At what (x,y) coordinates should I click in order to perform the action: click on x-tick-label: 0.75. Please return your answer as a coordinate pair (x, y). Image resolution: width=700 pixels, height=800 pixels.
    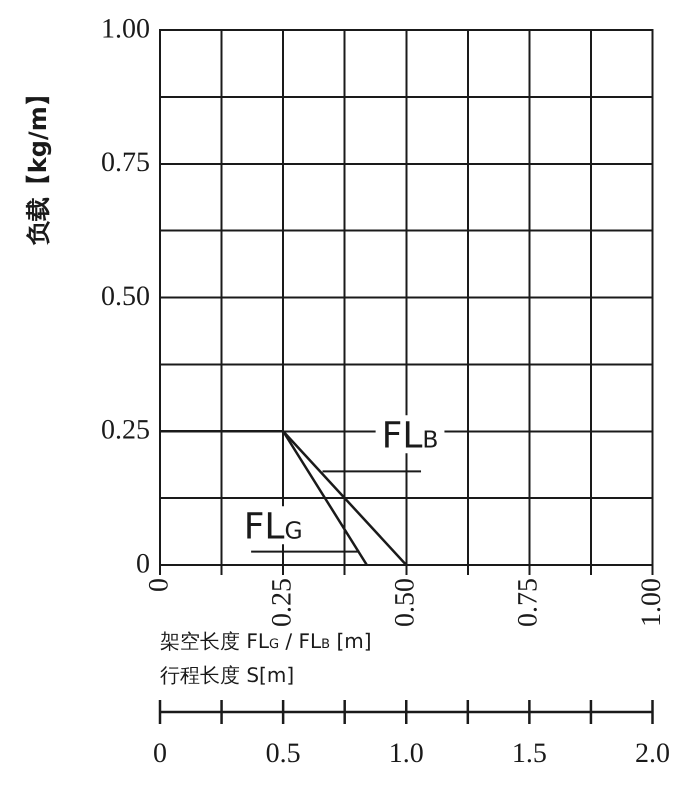
    Looking at the image, I should click on (528, 602).